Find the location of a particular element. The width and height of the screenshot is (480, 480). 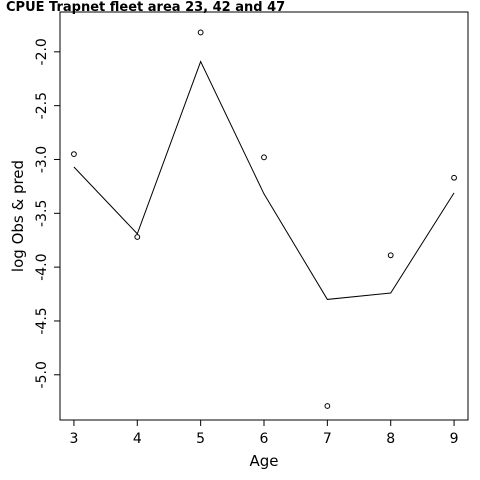

y-axis-label: log Obs & pred is located at coordinates (18, 216).